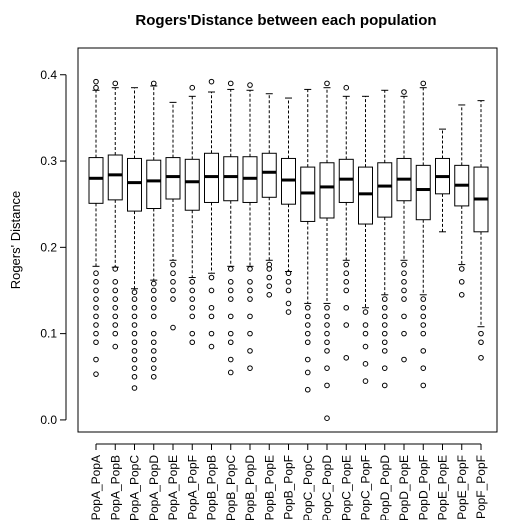  What do you see at coordinates (154, 487) in the screenshot?
I see `x-tick-label: PopA_PopD` at bounding box center [154, 487].